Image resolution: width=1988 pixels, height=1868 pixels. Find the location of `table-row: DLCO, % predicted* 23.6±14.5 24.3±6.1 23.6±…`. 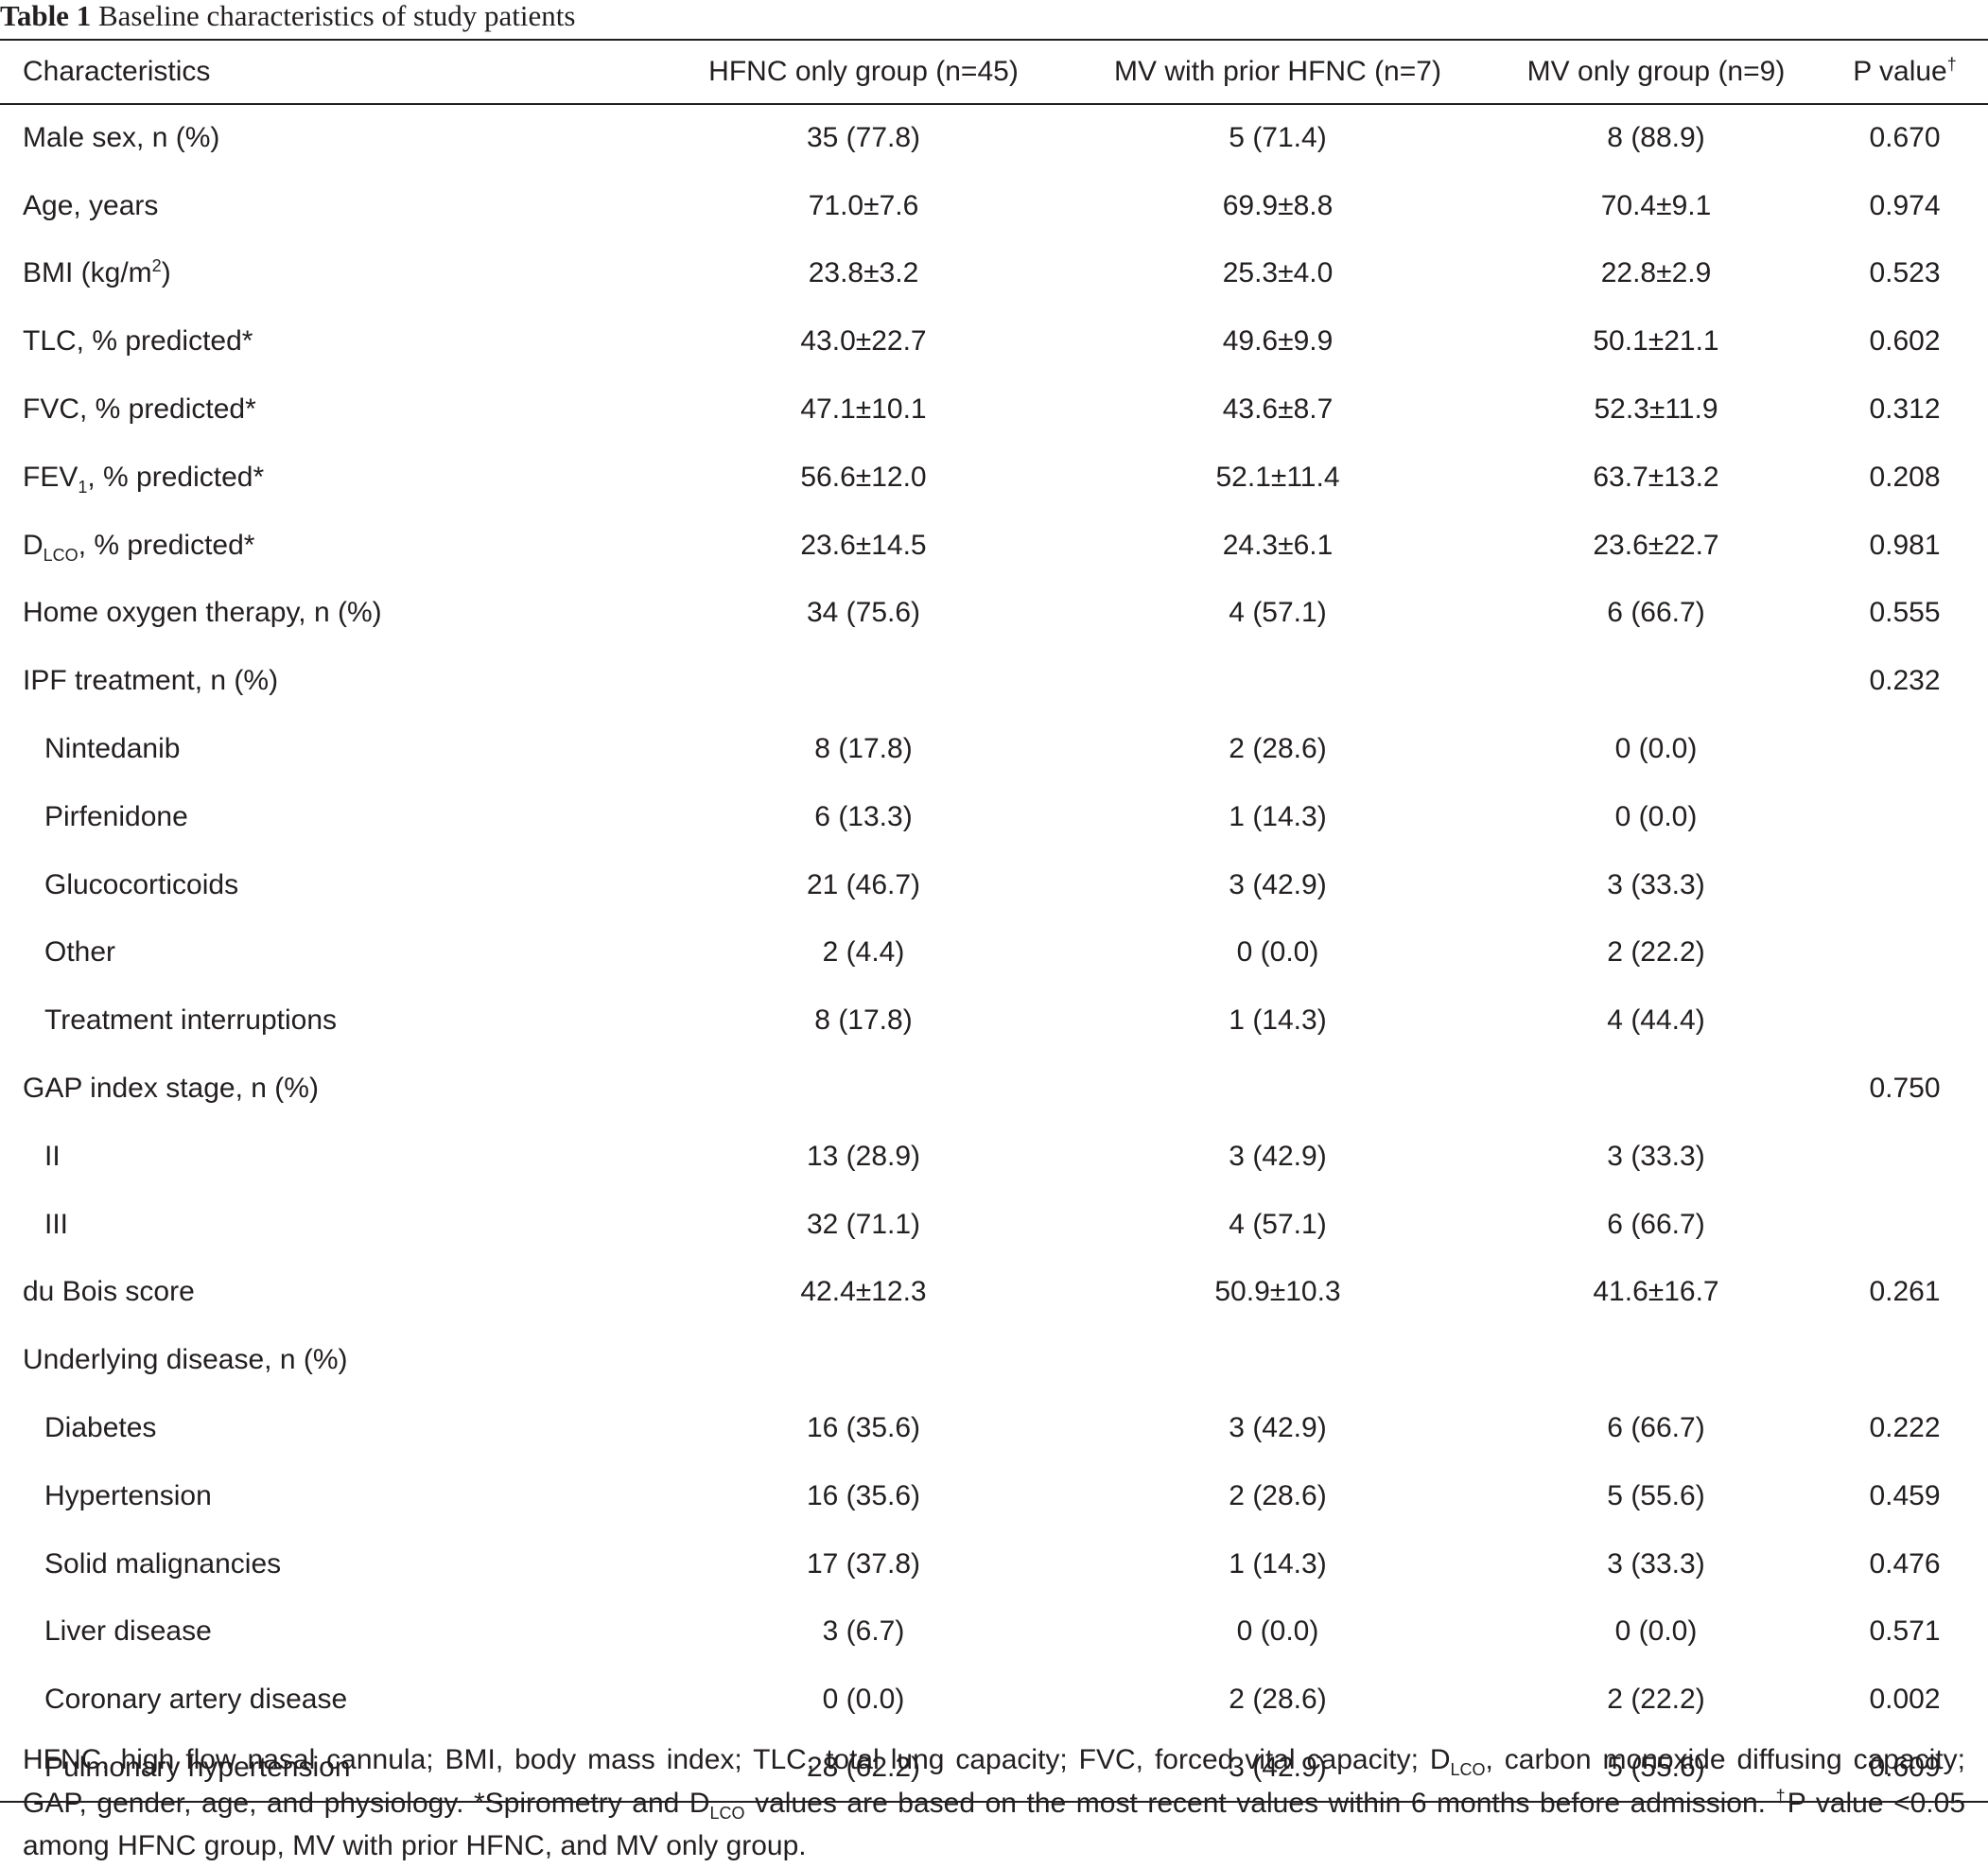

table-row: DLCO, % predicted* 23.6±14.5 24.3±6.1 23.6±… is located at coordinates (994, 546).